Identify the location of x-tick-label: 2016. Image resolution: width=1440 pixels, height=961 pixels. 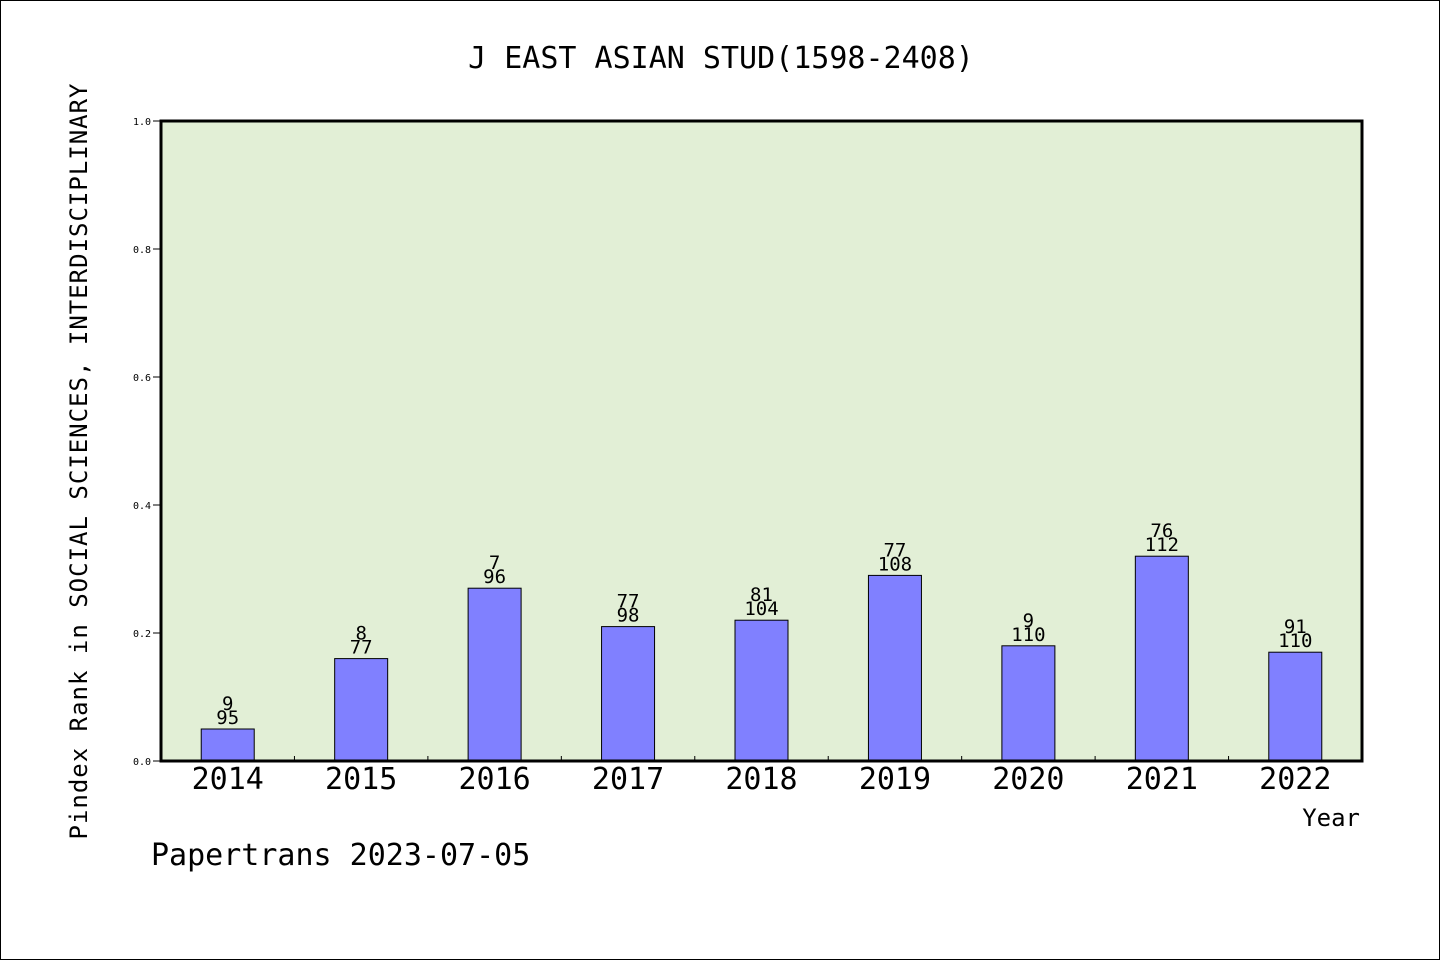
(494, 779).